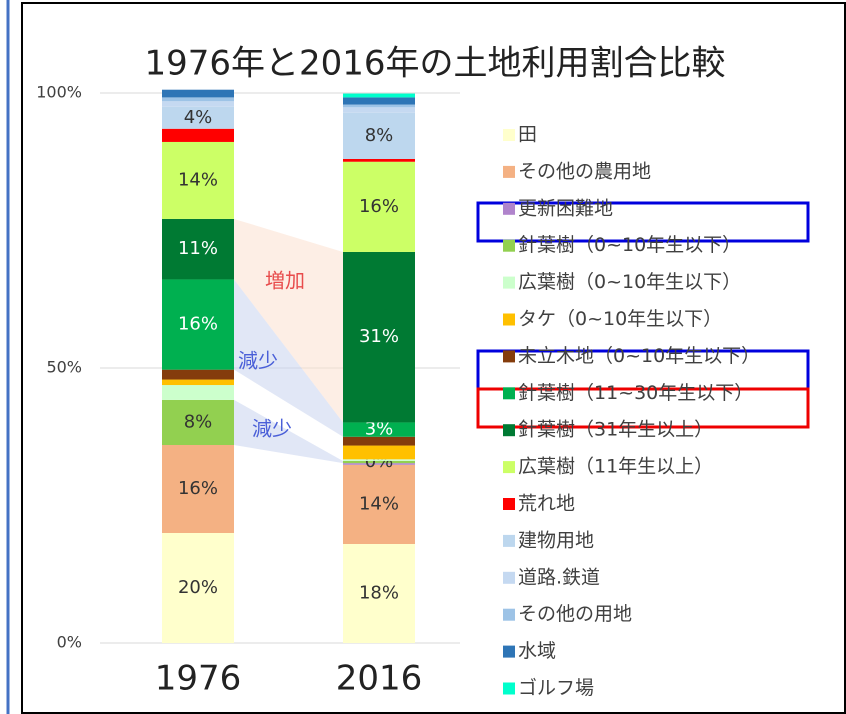 The height and width of the screenshot is (714, 846). Describe the element at coordinates (537, 651) in the screenshot. I see `legend-label: 水域` at that location.